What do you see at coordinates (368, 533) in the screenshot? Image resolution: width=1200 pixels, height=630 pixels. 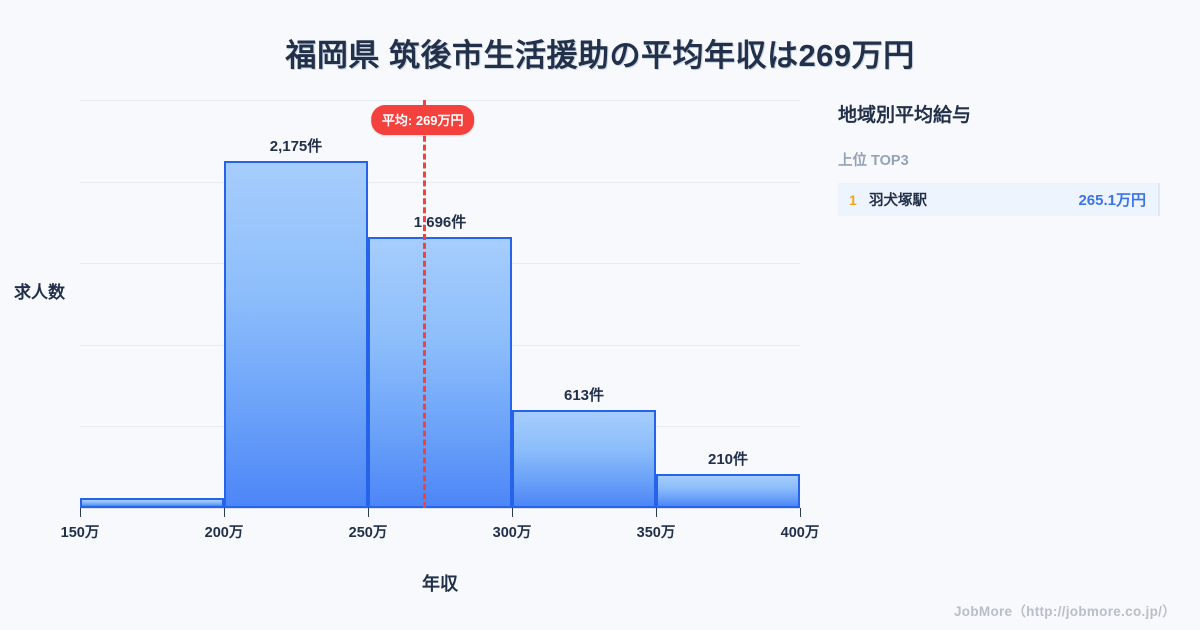 I see `x-axis-tick-label: 250万` at bounding box center [368, 533].